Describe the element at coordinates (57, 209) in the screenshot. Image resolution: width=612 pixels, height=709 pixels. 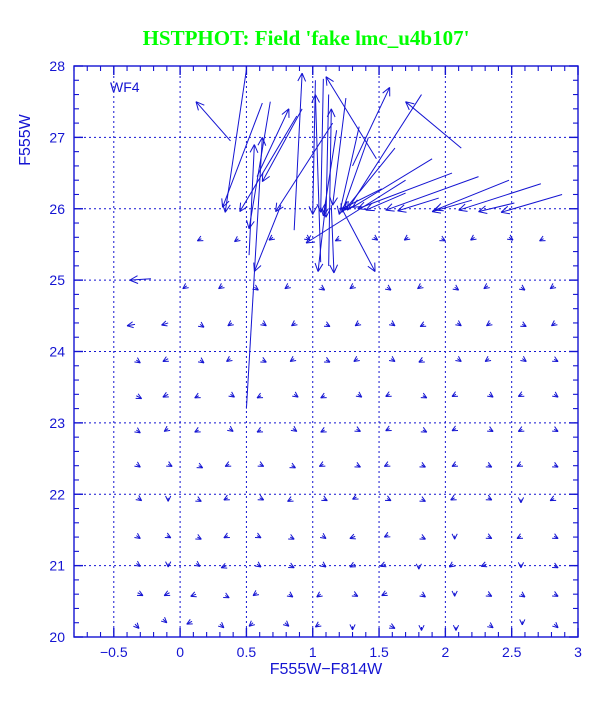
I see `y-tick-label: 26` at that location.